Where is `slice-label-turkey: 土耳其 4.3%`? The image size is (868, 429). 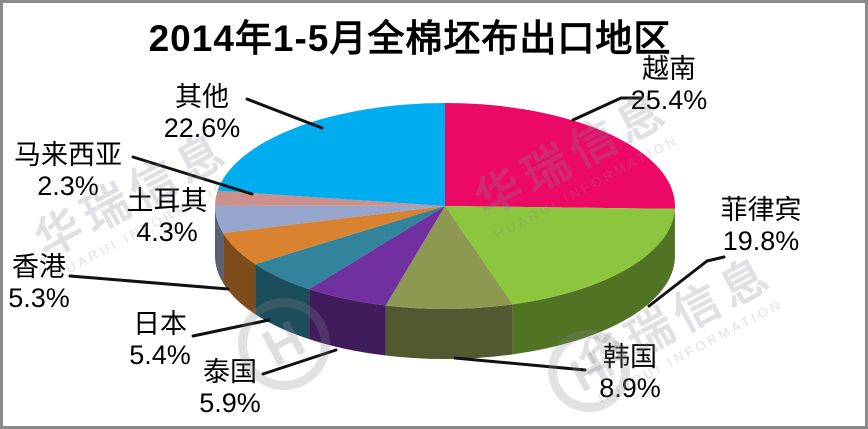 slice-label-turkey: 土耳其 4.3% is located at coordinates (167, 216).